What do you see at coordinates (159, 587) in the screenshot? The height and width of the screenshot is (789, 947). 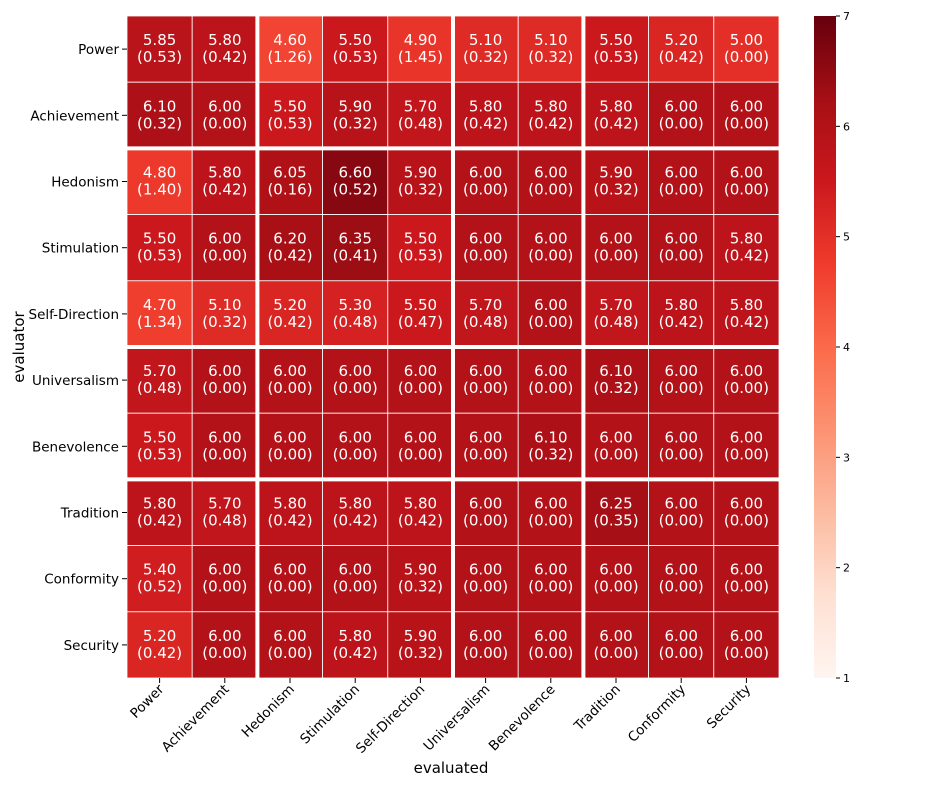 I see `cell-std-label: (0.52)` at bounding box center [159, 587].